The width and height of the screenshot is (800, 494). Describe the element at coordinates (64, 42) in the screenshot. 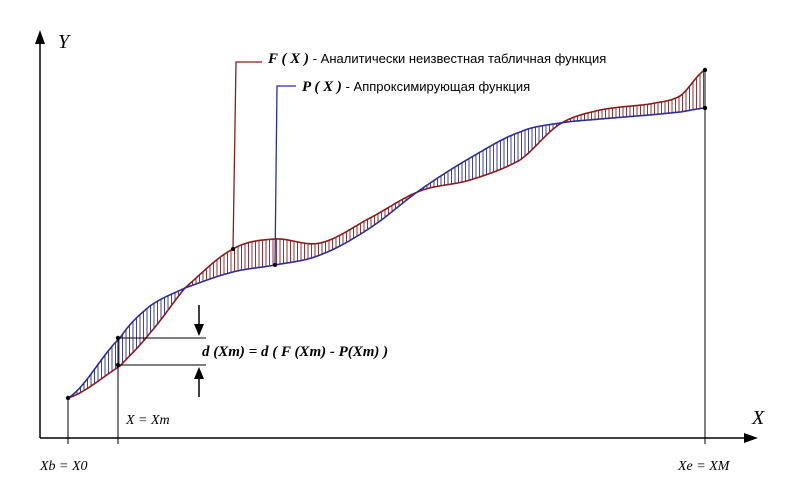

I see `y-label: Y` at that location.